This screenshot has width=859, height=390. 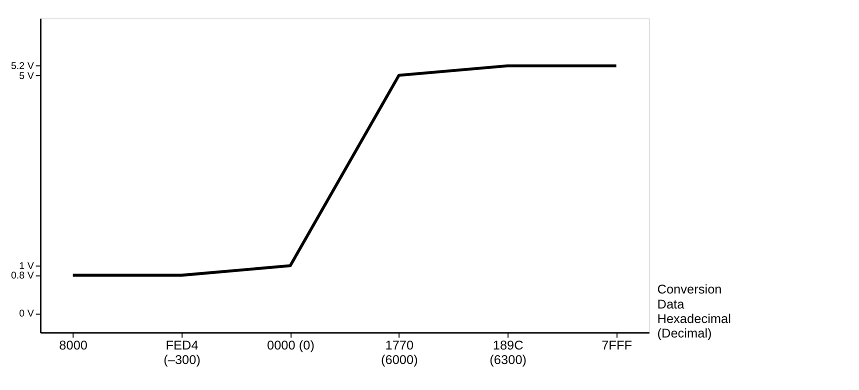 What do you see at coordinates (73, 345) in the screenshot?
I see `x-tick-label: 8000` at bounding box center [73, 345].